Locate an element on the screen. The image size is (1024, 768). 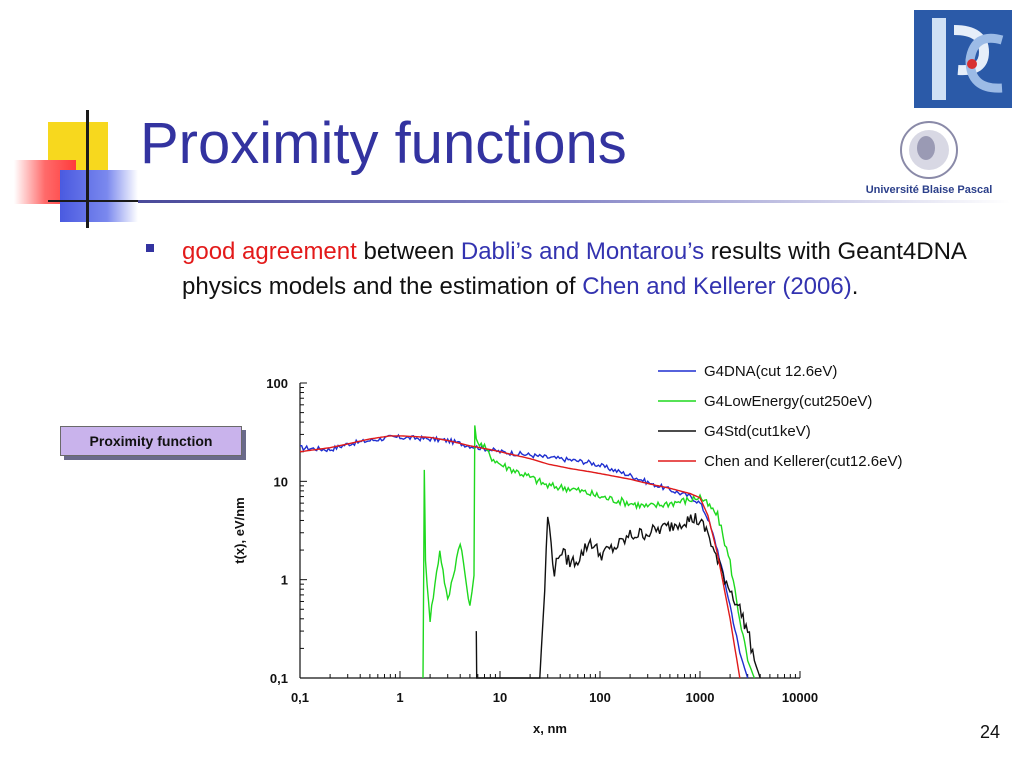
legend-entry: G4Std(cut1keV) is located at coordinates (757, 431).